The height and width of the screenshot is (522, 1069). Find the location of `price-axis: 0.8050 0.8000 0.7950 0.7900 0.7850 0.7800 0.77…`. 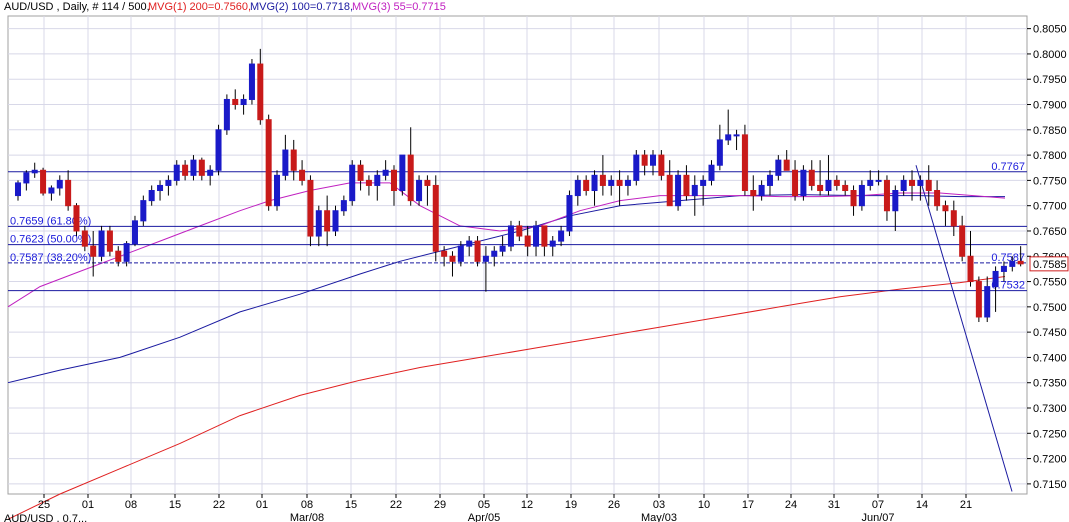

price-axis: 0.8050 0.8000 0.7950 0.7900 0.7850 0.7800 0.77… is located at coordinates (1047, 257).